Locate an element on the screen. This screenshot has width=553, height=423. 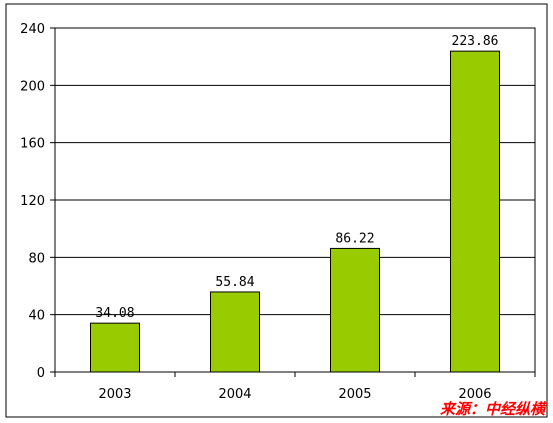
y-tick-label: 0 is located at coordinates (41, 373).